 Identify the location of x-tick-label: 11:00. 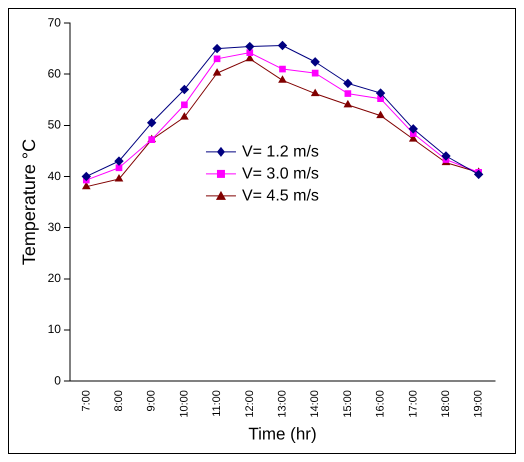
(217, 403).